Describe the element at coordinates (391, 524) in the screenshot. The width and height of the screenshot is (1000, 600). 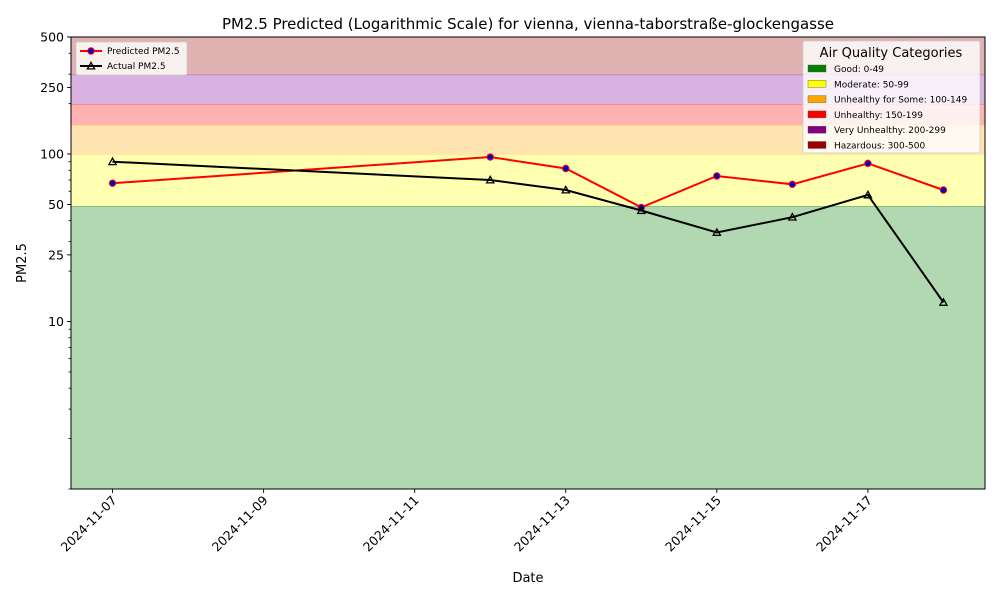
I see `x-tick-label: 2024-11-11` at that location.